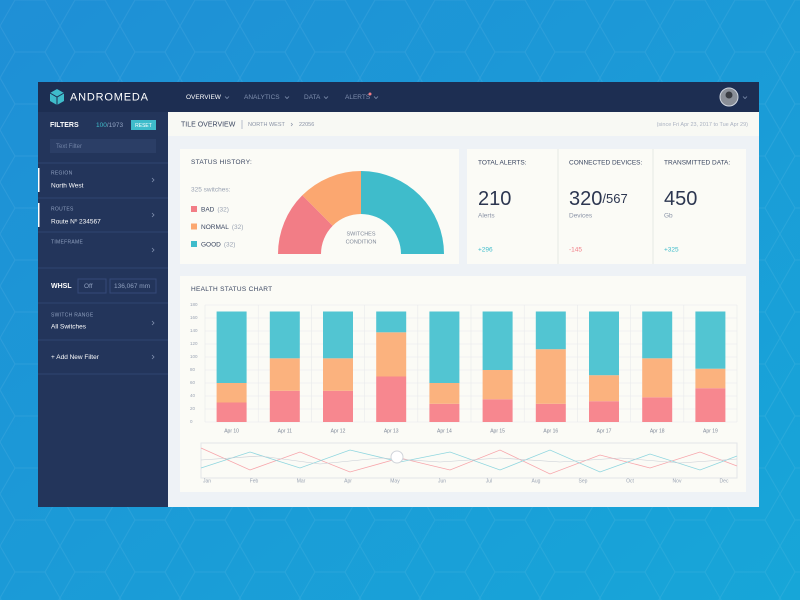 The image size is (800, 600). Describe the element at coordinates (489, 481) in the screenshot. I see `month-label: Jul` at that location.